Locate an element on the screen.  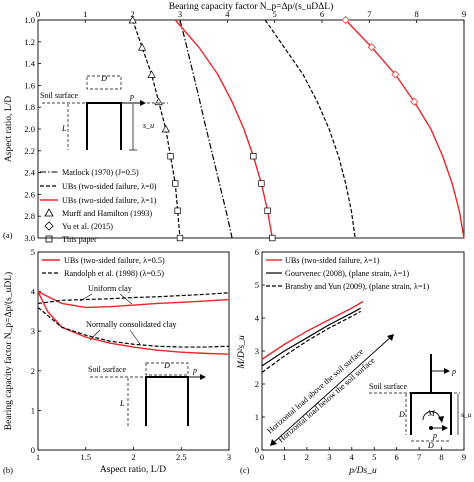
panel-b-tag: (b) is located at coordinates (8, 470).